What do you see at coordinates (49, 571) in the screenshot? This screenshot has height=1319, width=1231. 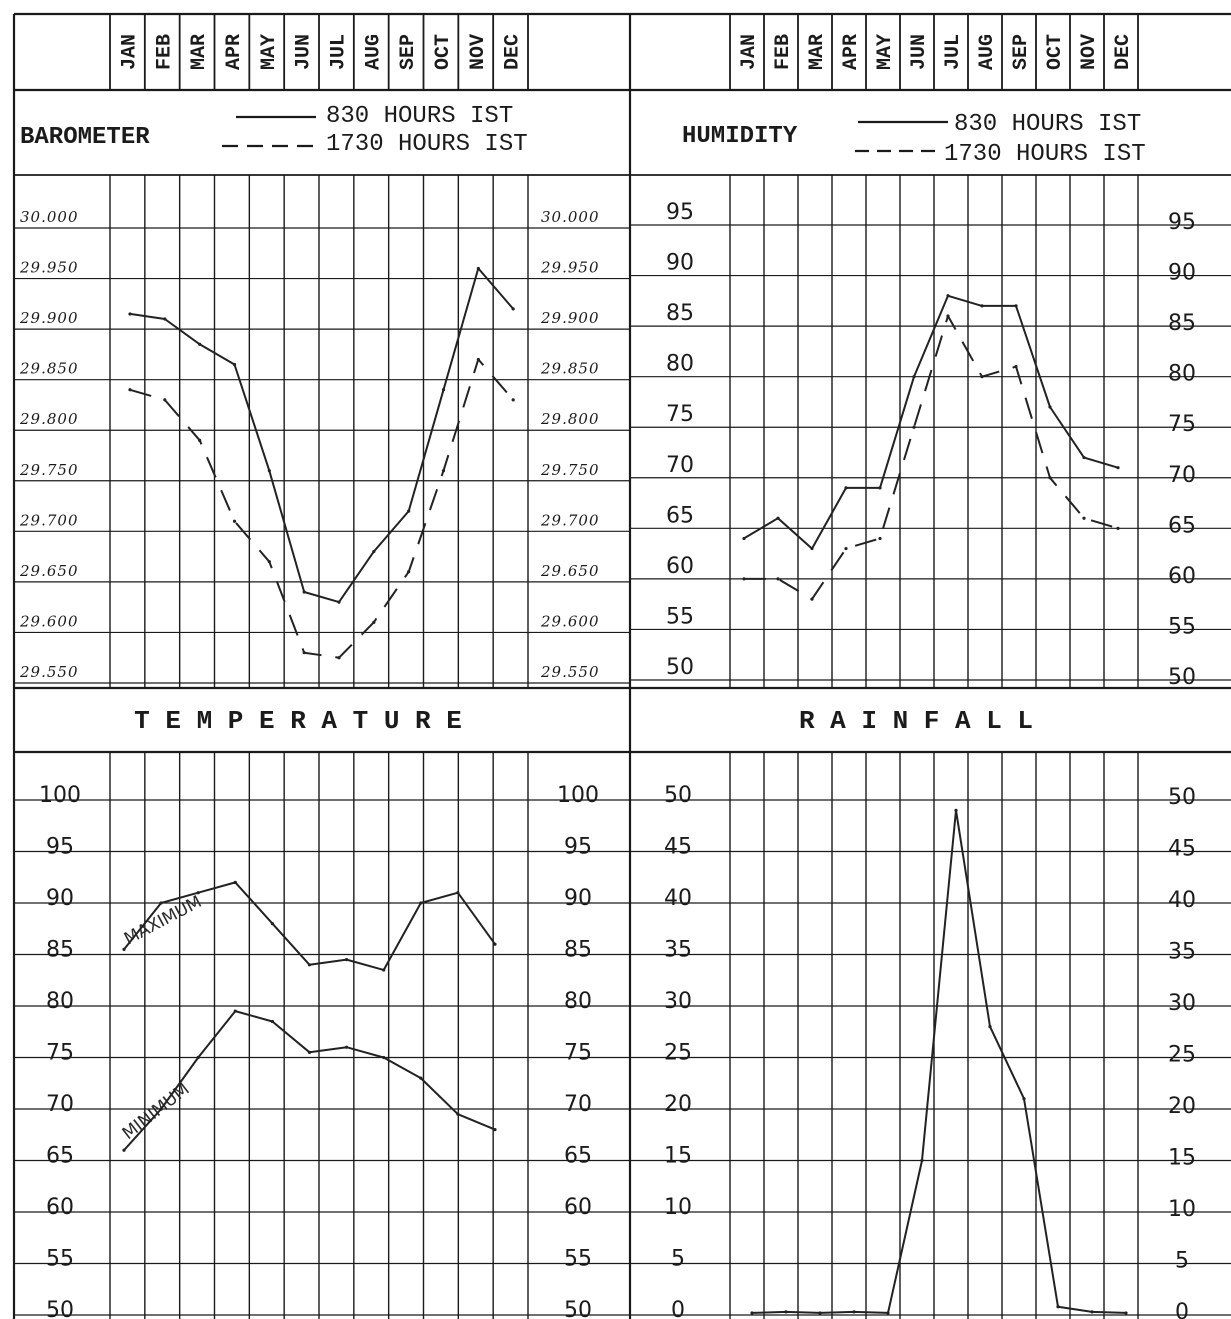 I see `barometer-tick-left: 29.650` at bounding box center [49, 571].